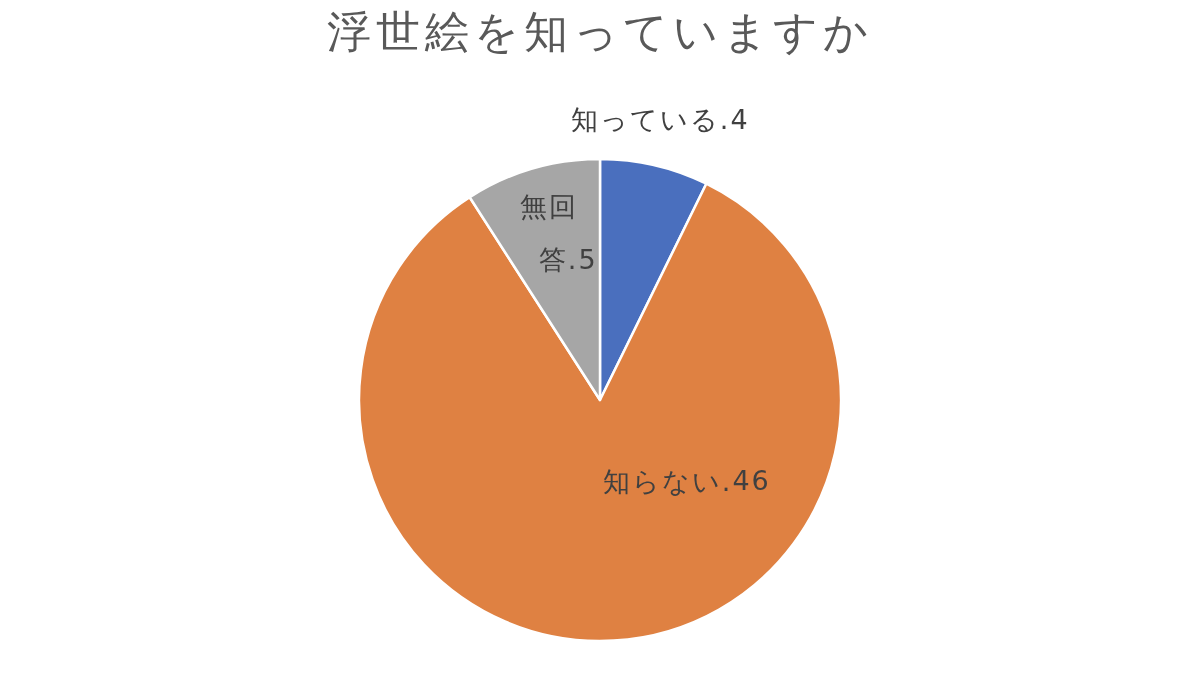  I want to click on slice-label: 知らない., so click(667, 481).